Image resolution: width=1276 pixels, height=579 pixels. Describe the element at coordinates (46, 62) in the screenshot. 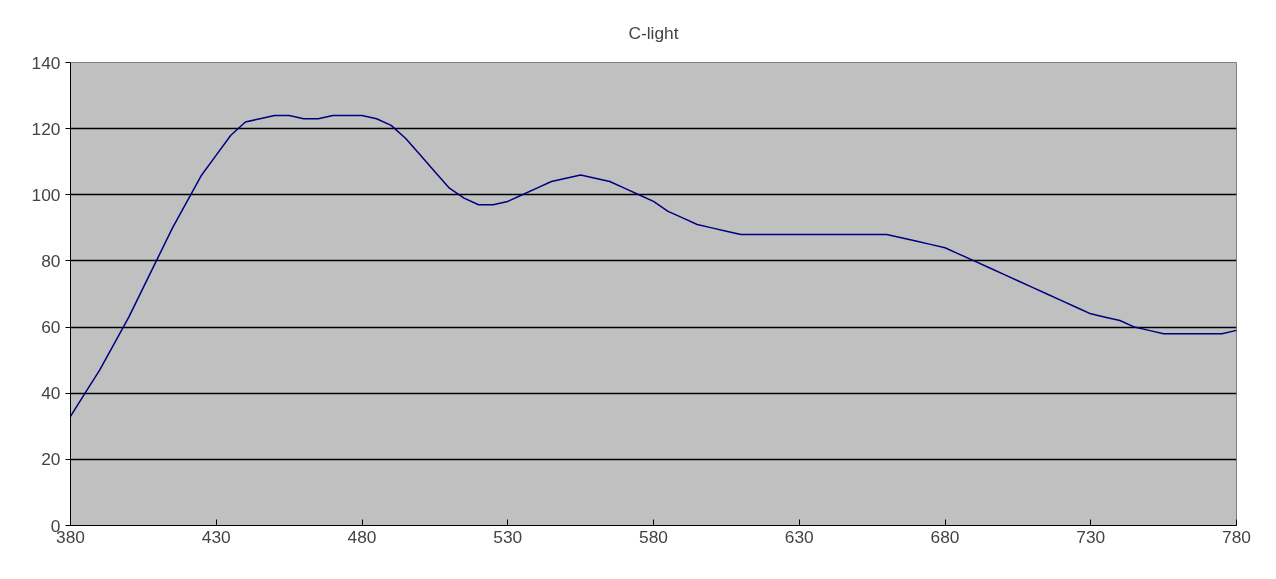

I see `y-tick-label: 140` at that location.